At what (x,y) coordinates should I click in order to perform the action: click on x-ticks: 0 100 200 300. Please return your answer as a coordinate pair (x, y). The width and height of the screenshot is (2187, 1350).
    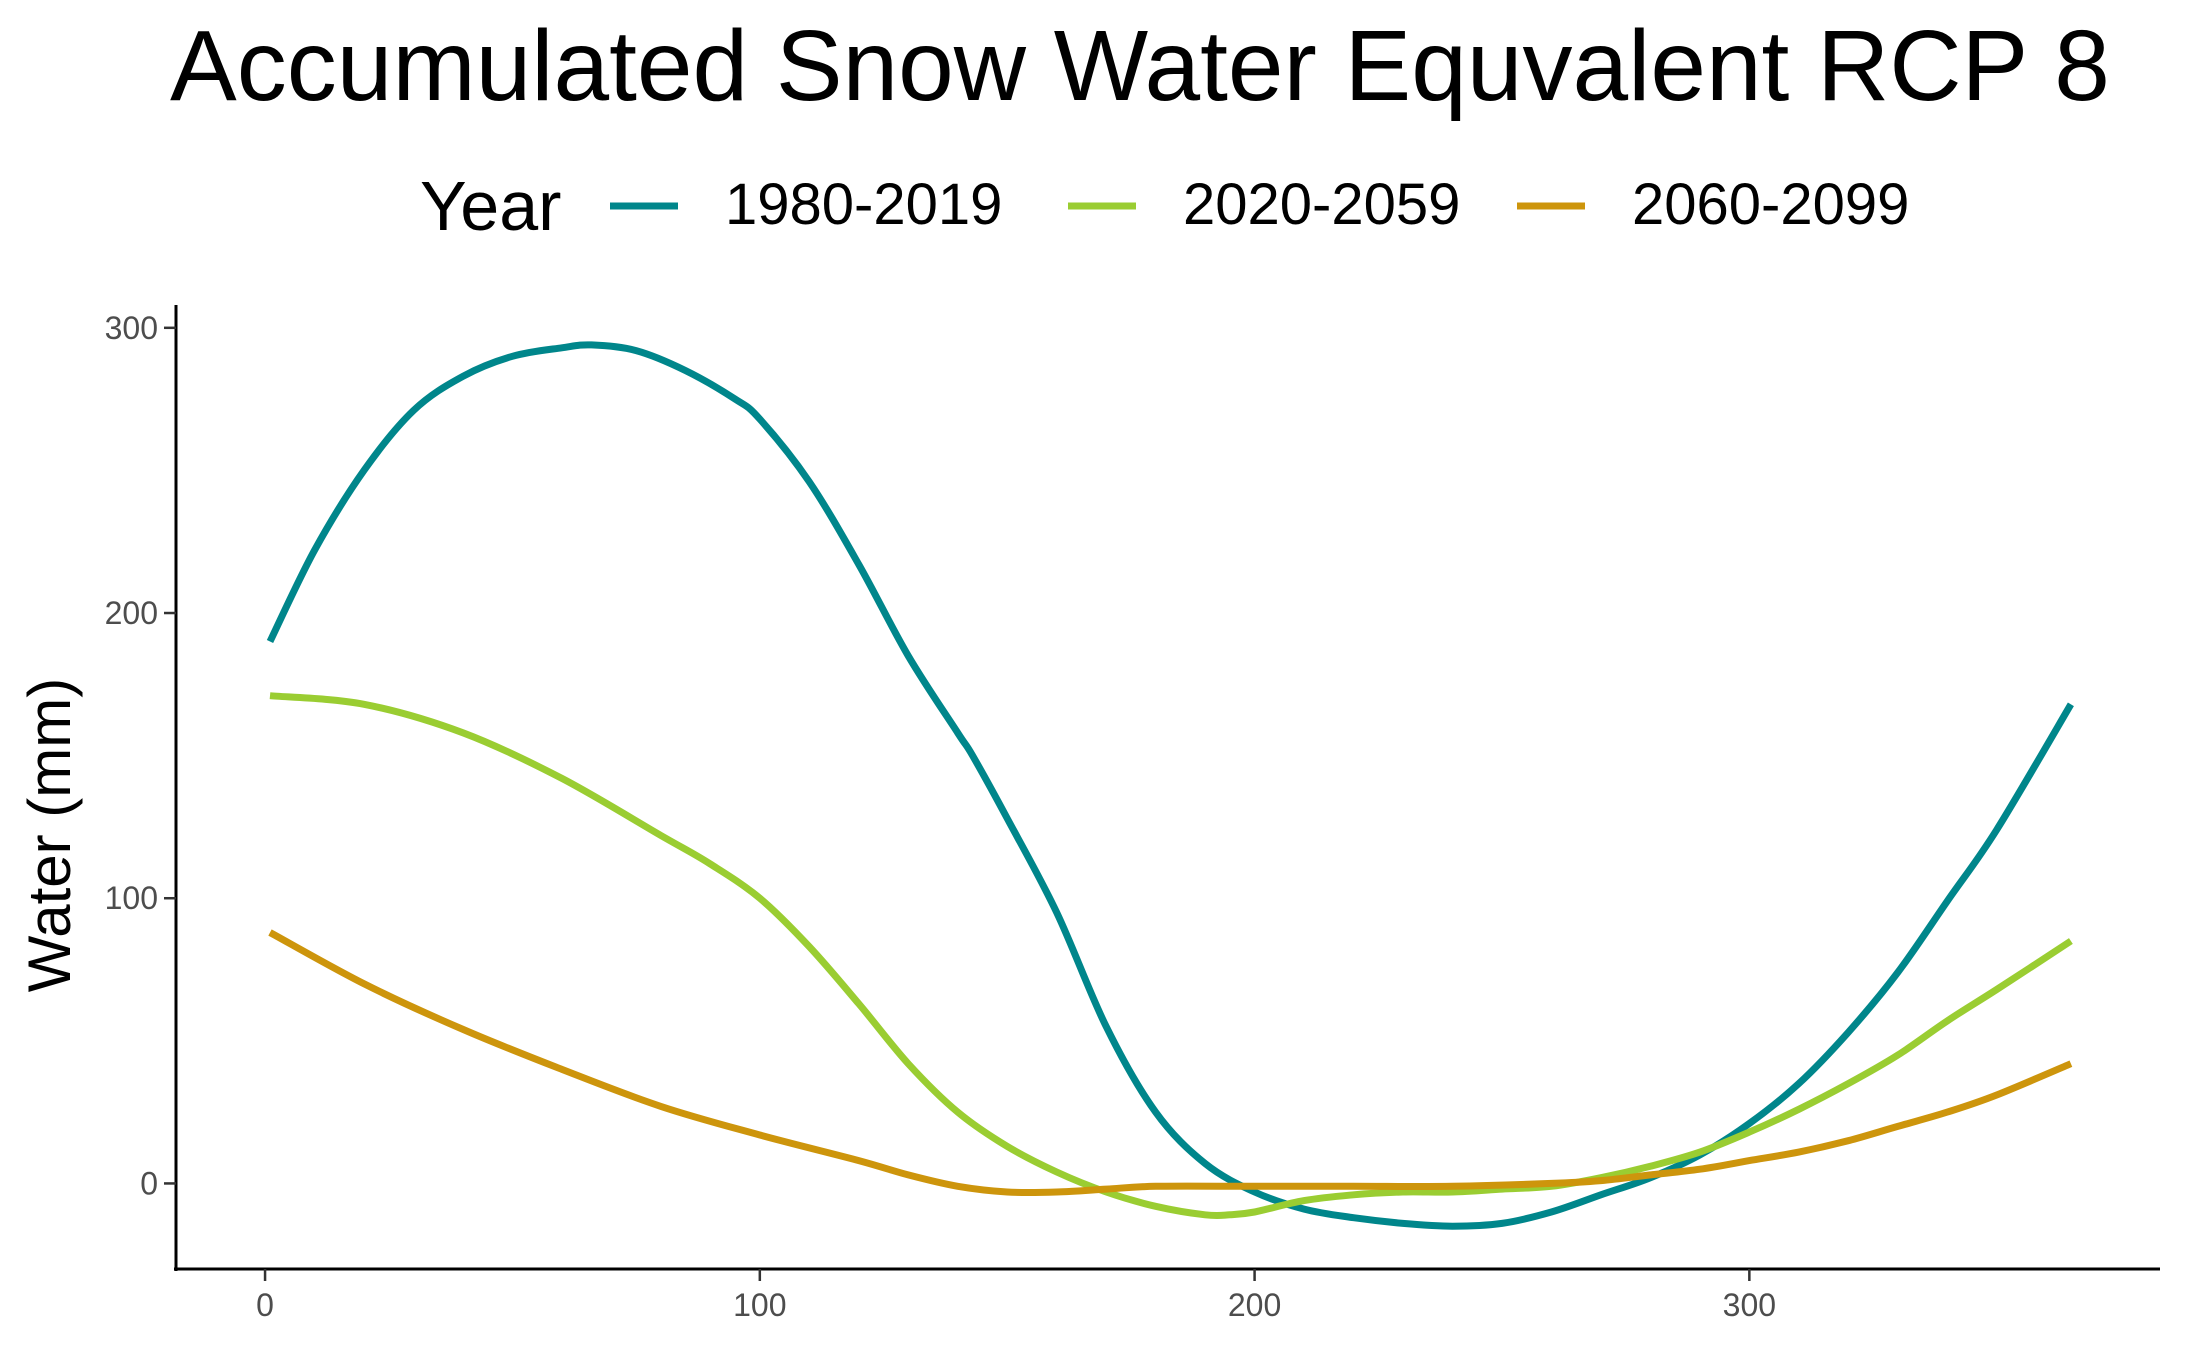
    Looking at the image, I should click on (1016, 1296).